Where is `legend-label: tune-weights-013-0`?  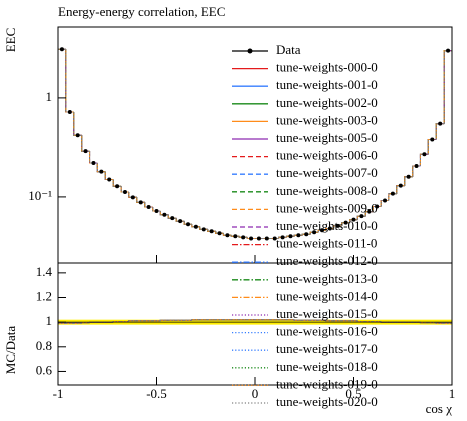
legend-label: tune-weights-013-0 is located at coordinates (327, 278).